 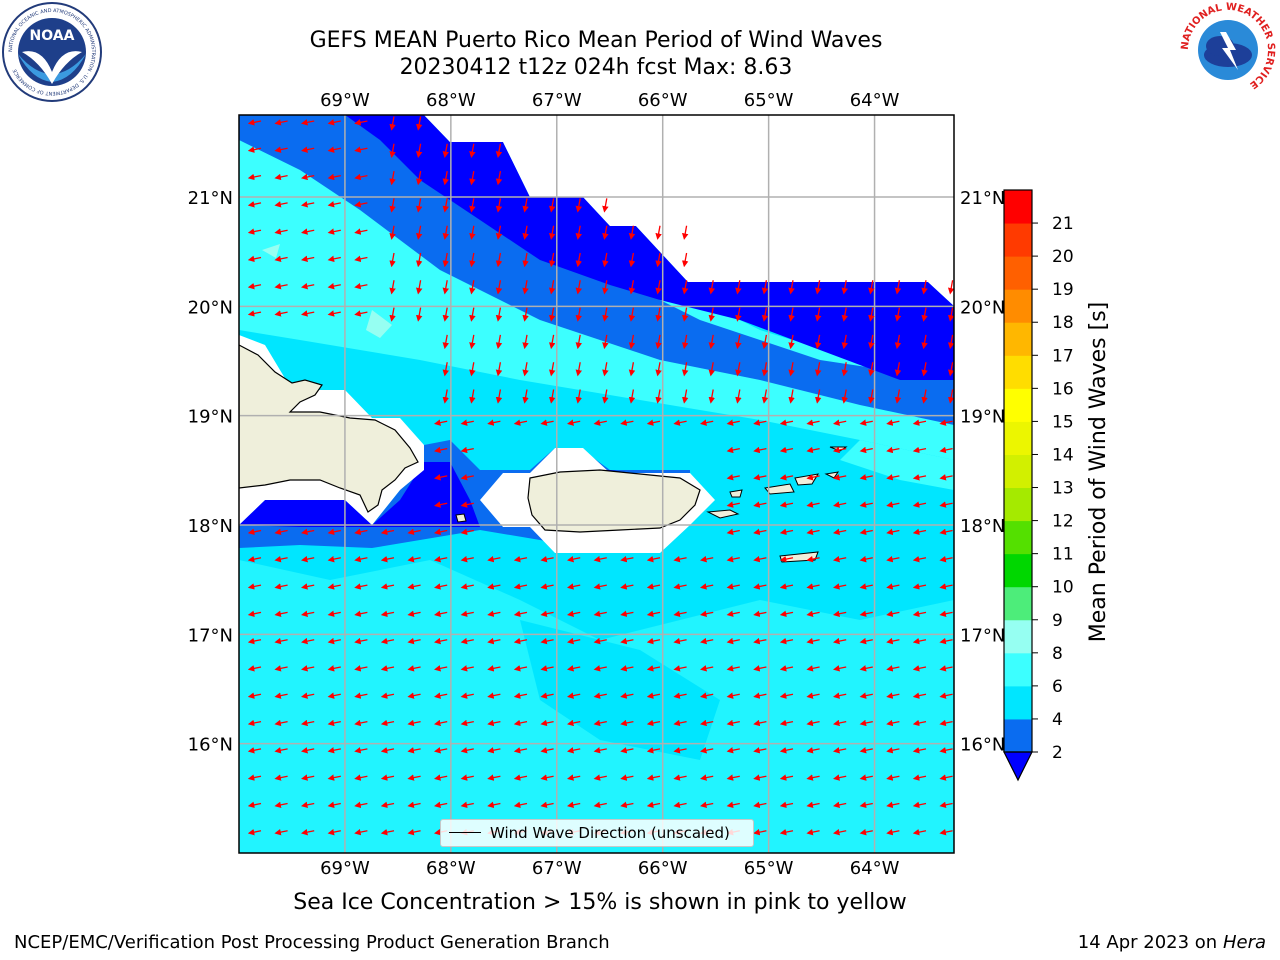 I want to click on lon-tick-bottom-3: 66°W, so click(x=663, y=868).